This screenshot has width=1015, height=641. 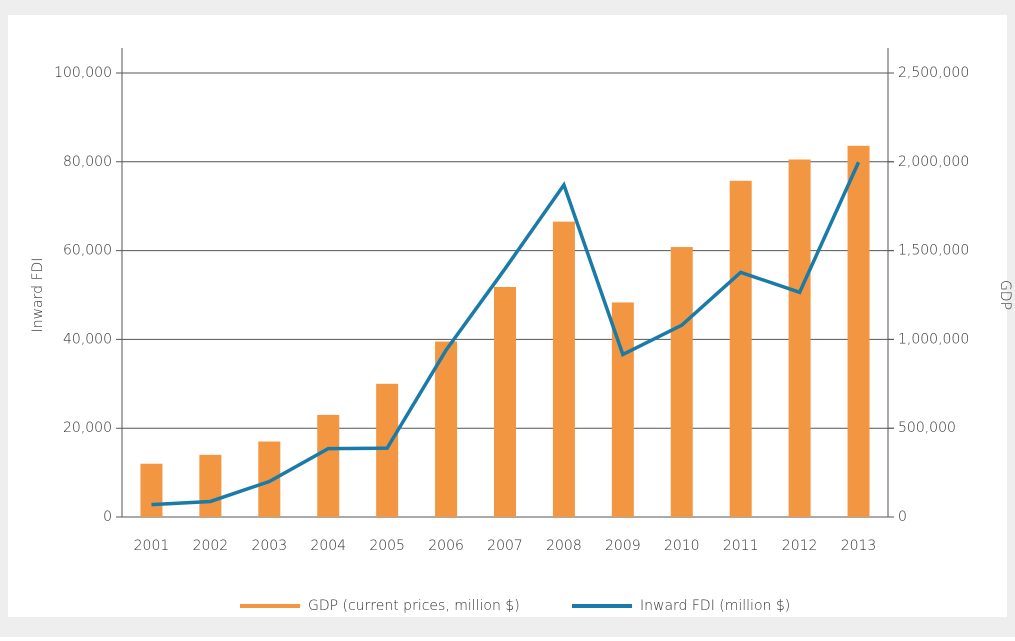 What do you see at coordinates (859, 546) in the screenshot?
I see `x-tick-label: 2013` at bounding box center [859, 546].